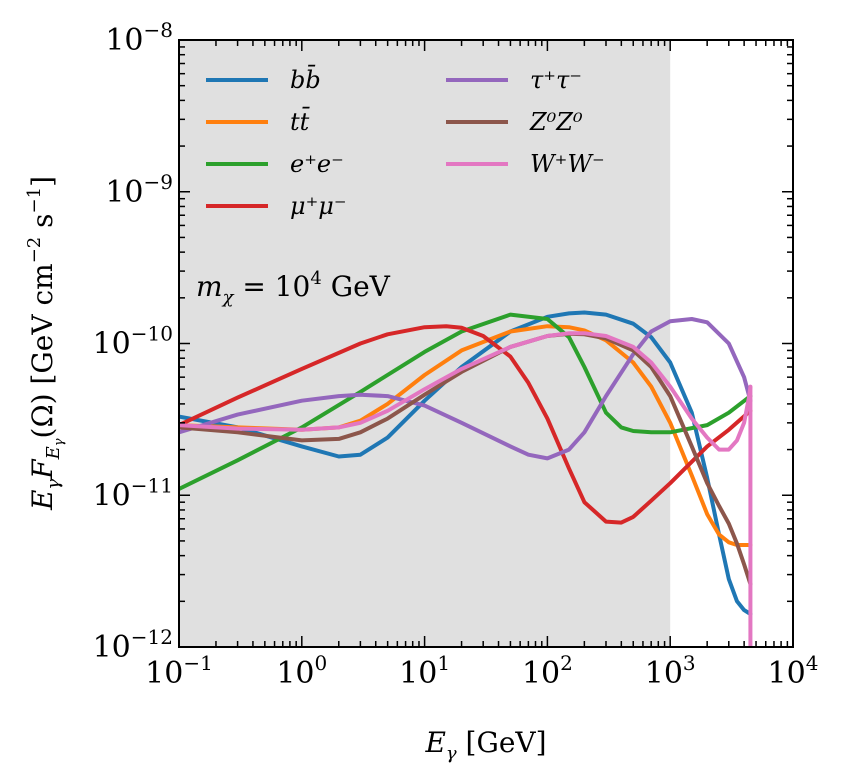 This screenshot has width=842, height=770. What do you see at coordinates (133, 342) in the screenshot?
I see `y-tick-label-2: 10⁻¹⁰` at bounding box center [133, 342].